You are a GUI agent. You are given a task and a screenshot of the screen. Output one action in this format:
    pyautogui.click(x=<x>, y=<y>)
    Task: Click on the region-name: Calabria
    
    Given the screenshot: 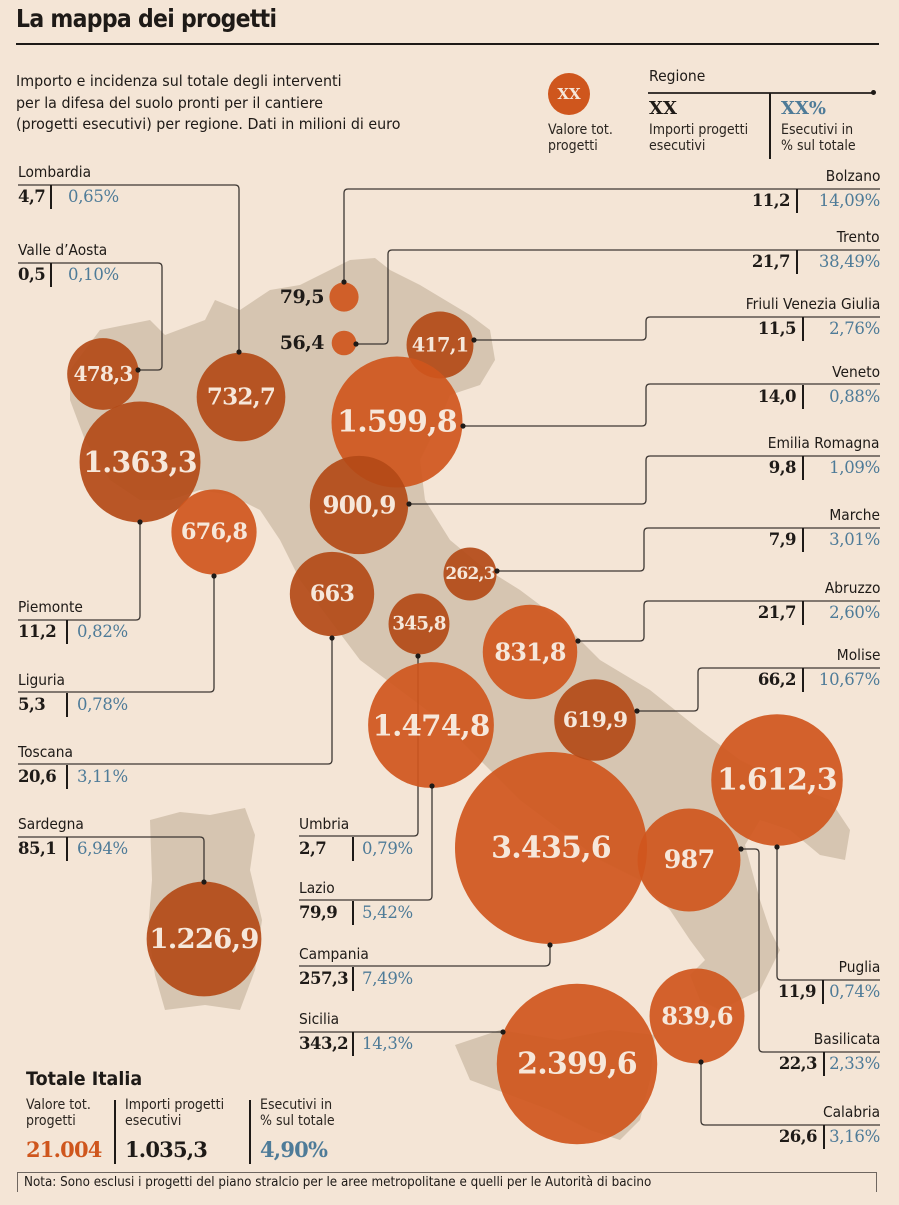 What is the action you would take?
    pyautogui.click(x=851, y=1112)
    